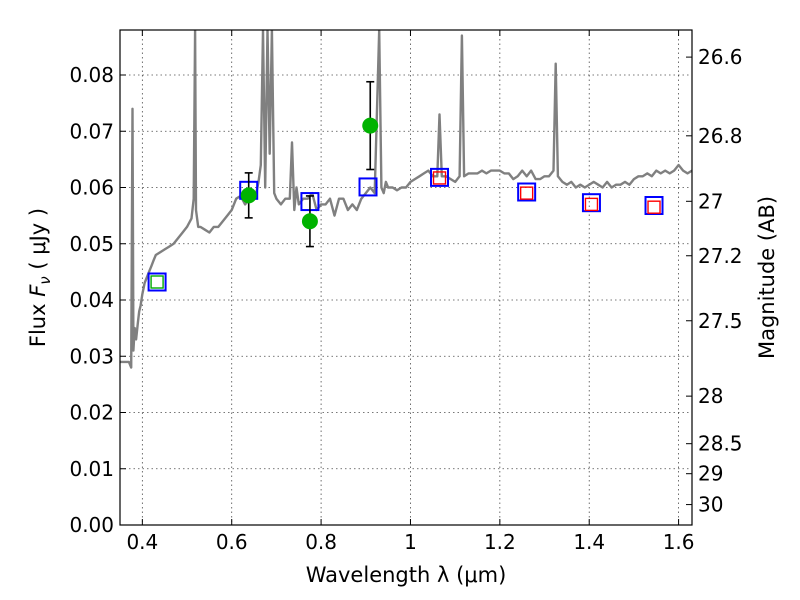 This screenshot has width=800, height=600. Describe the element at coordinates (91, 525) in the screenshot. I see `y-tick-label: 0.00` at that location.